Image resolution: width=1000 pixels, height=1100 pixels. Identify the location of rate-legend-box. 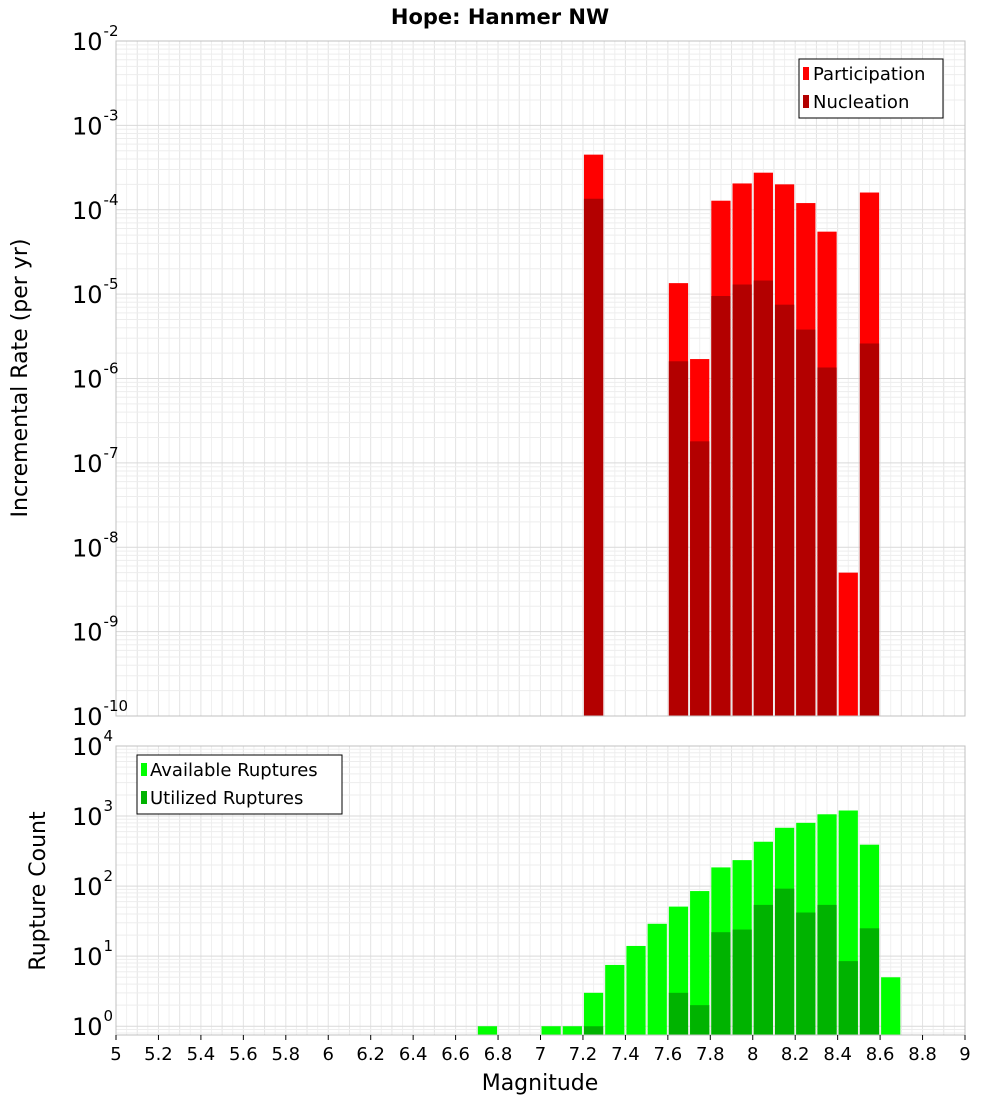
(871, 88).